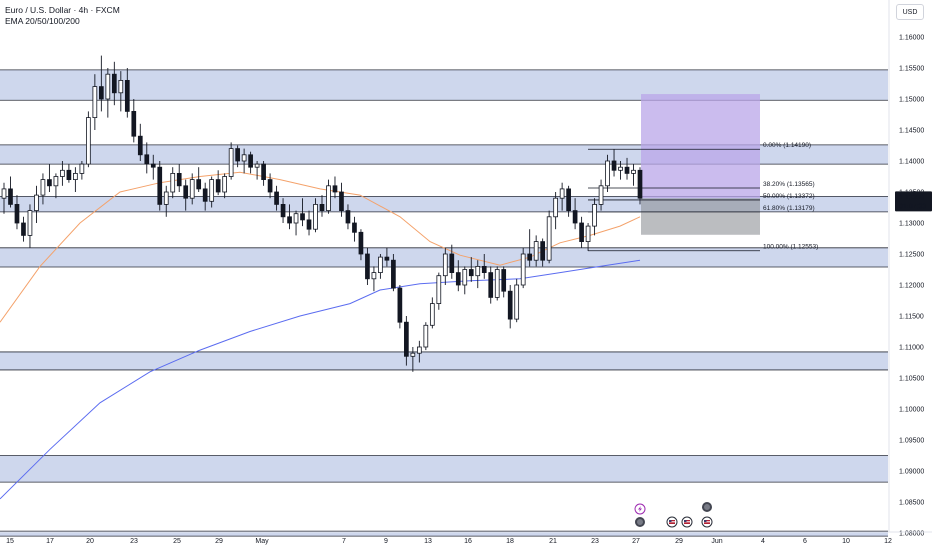 Image resolution: width=932 pixels, height=550 pixels. I want to click on currency-button: USD, so click(910, 12).